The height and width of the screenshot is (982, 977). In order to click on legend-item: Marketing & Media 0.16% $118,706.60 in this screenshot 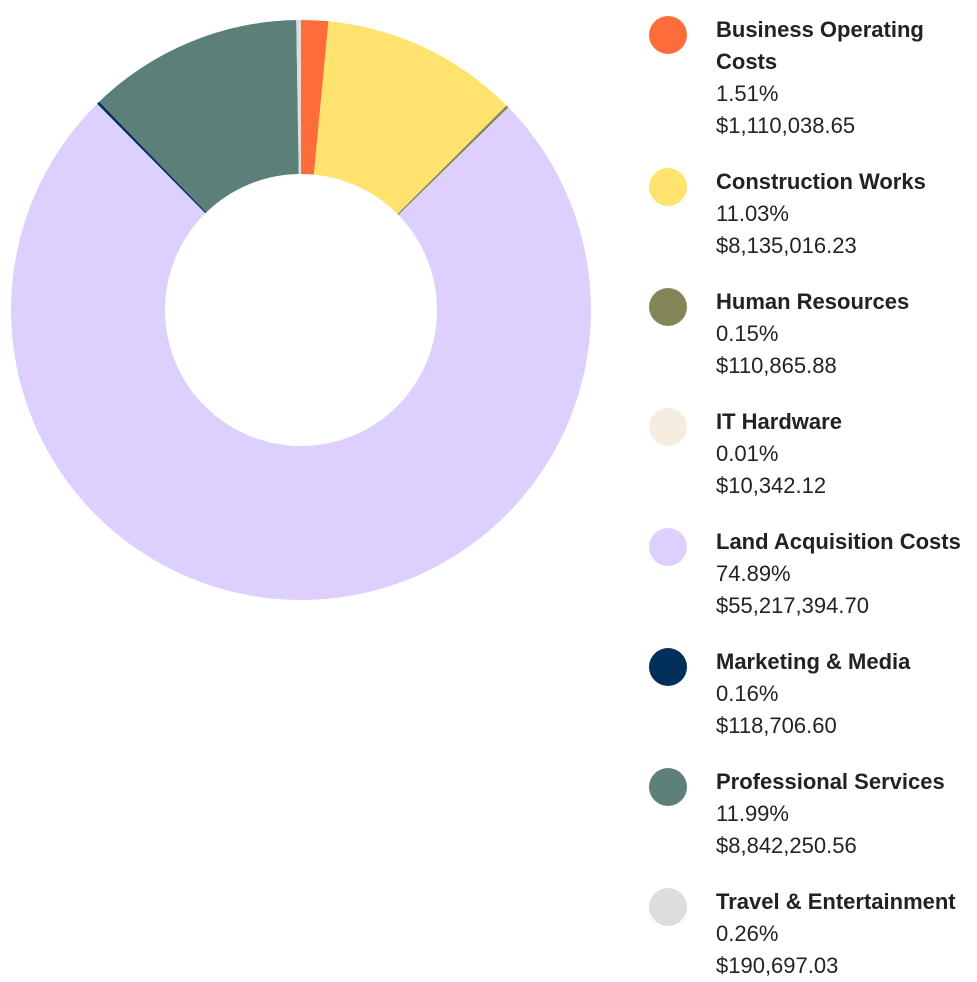, I will do `click(812, 694)`.